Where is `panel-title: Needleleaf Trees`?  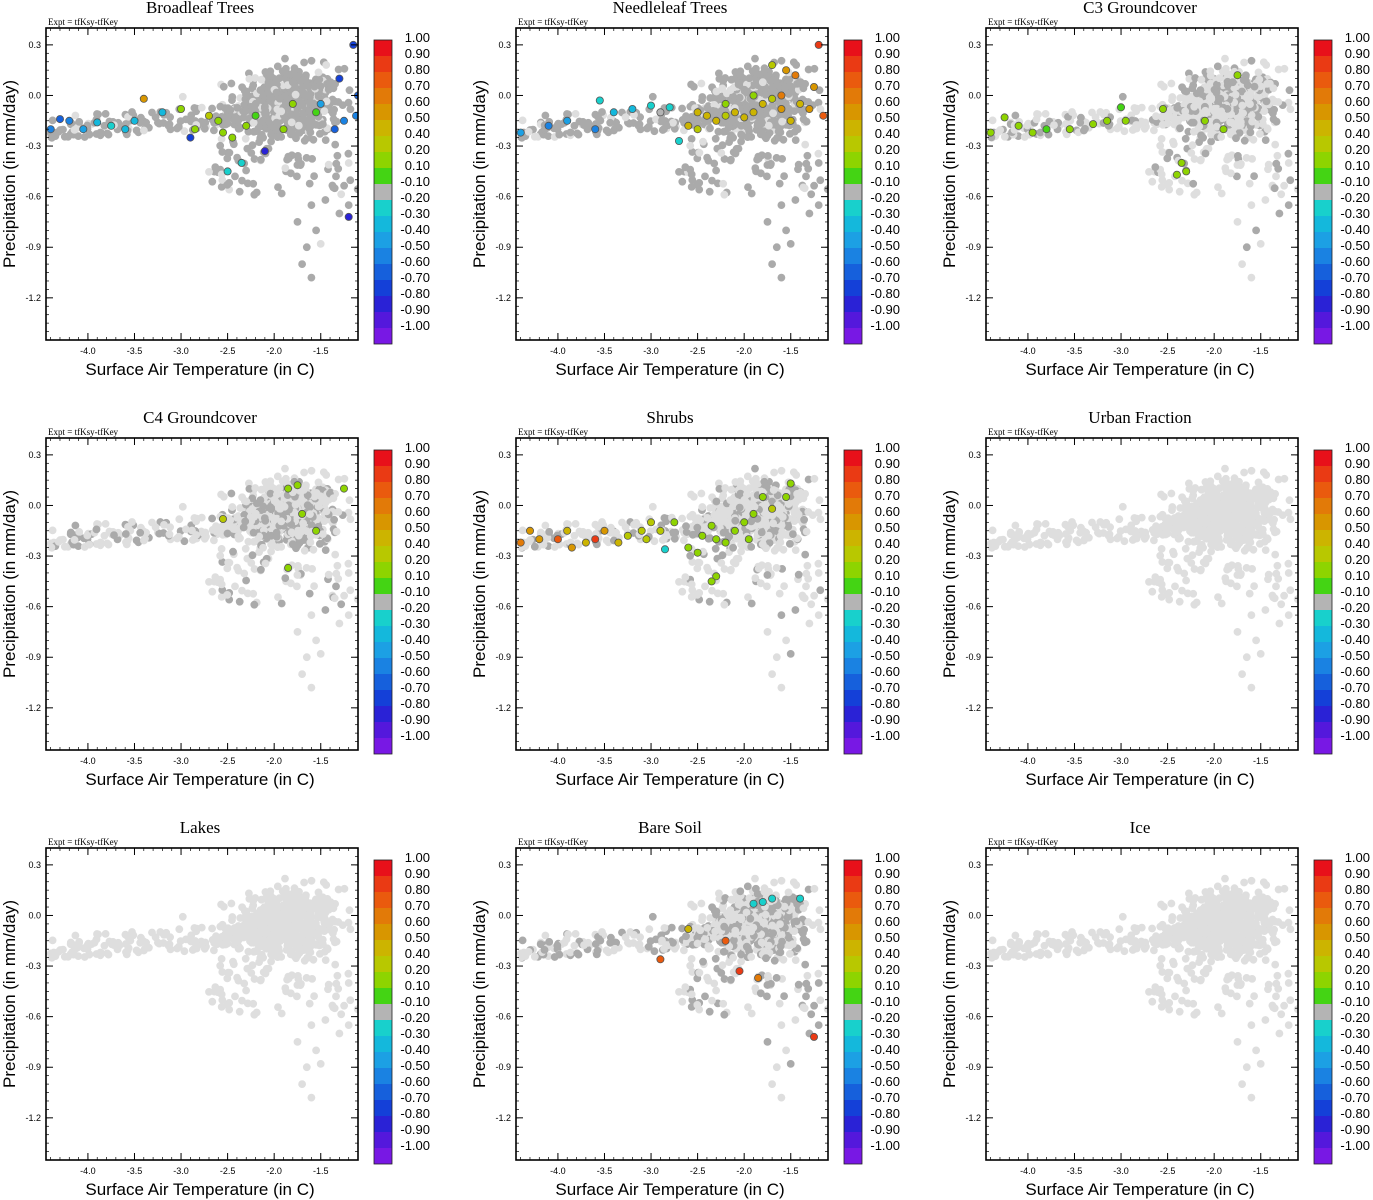 panel-title: Needleleaf Trees is located at coordinates (670, 8).